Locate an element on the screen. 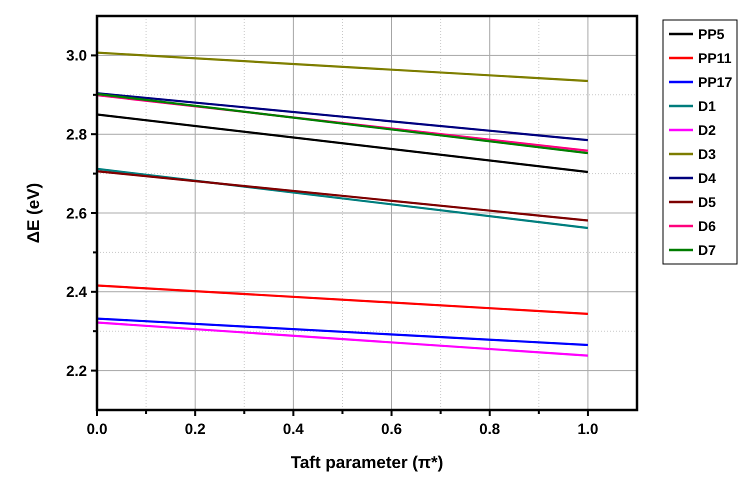 The width and height of the screenshot is (739, 480). legend-label: D7 is located at coordinates (707, 250).